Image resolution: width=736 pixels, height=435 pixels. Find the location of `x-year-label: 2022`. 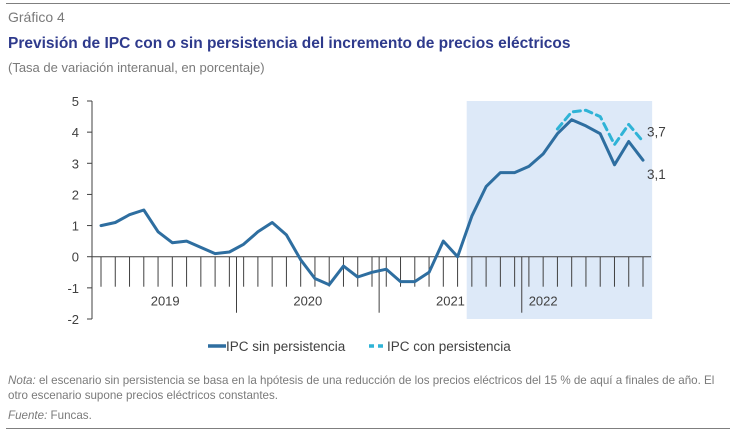

x-year-label: 2022 is located at coordinates (543, 301).